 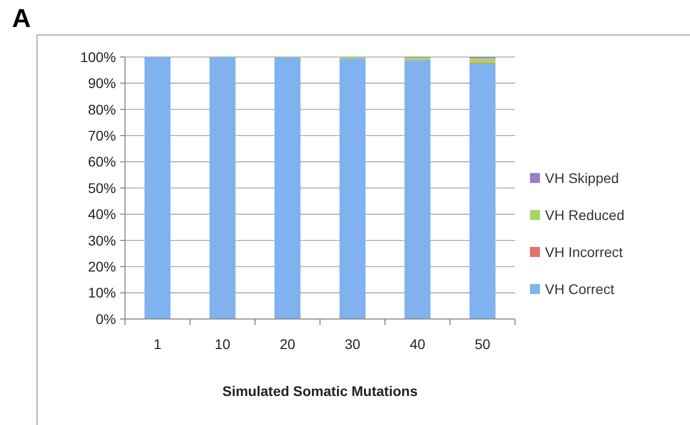 What do you see at coordinates (584, 214) in the screenshot?
I see `legend-label: VH Reduced` at bounding box center [584, 214].